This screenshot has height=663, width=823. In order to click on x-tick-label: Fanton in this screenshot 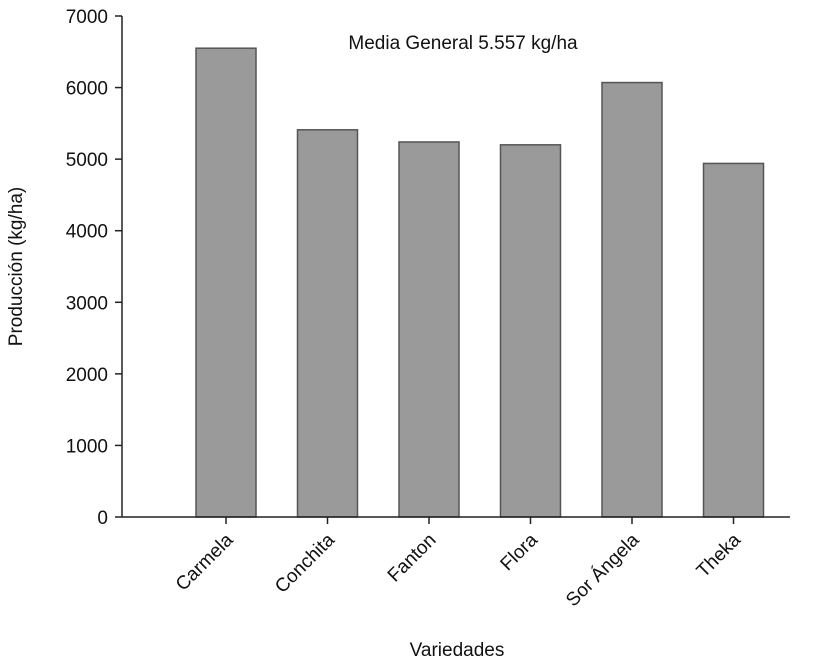, I will do `click(412, 558)`.